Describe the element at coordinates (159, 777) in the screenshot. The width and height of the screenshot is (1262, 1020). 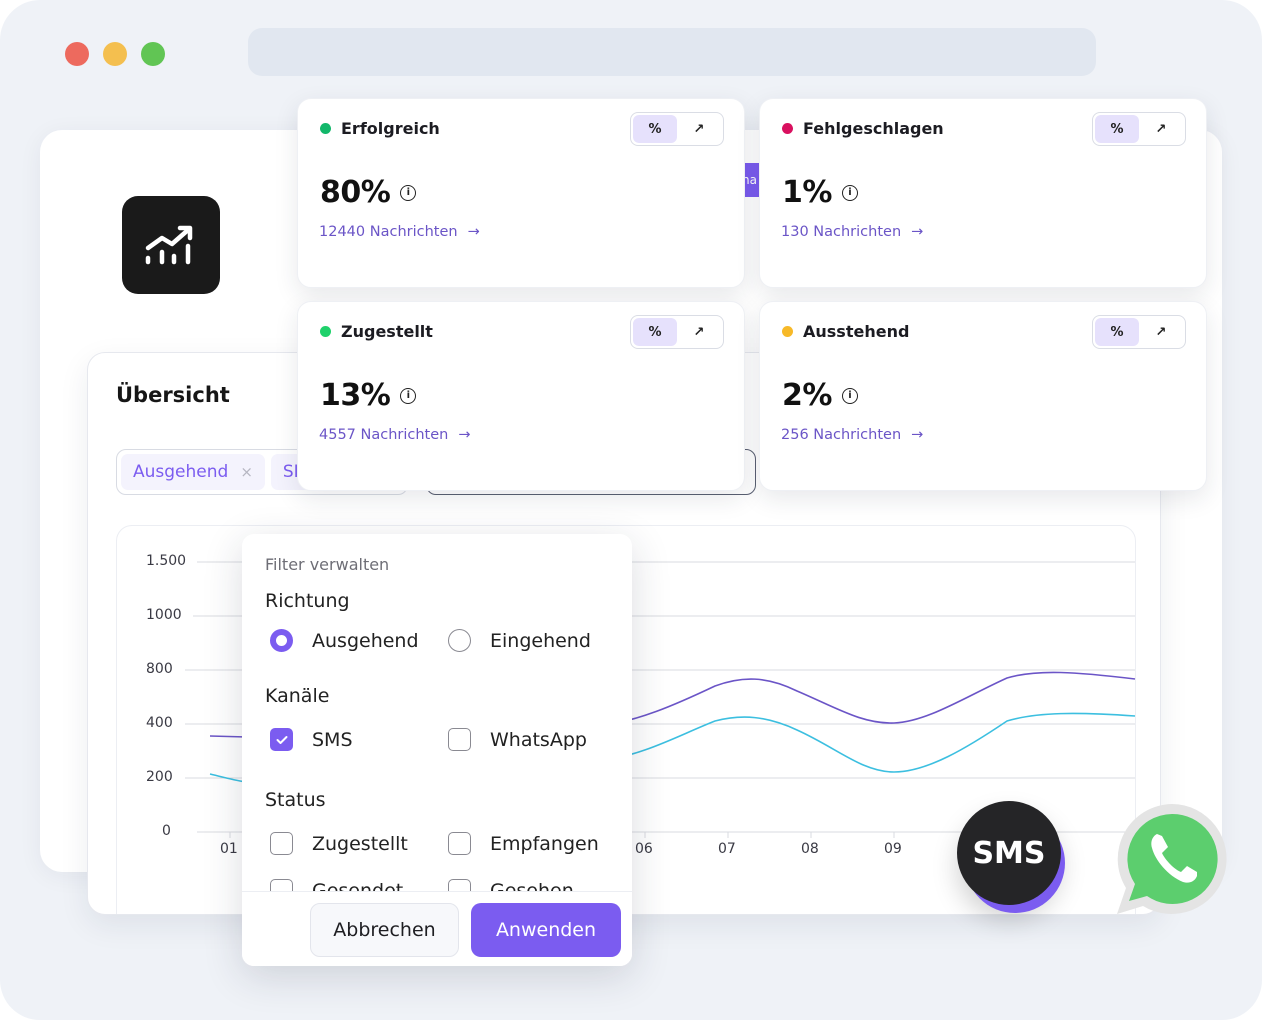
I see `y-tick: 200` at that location.